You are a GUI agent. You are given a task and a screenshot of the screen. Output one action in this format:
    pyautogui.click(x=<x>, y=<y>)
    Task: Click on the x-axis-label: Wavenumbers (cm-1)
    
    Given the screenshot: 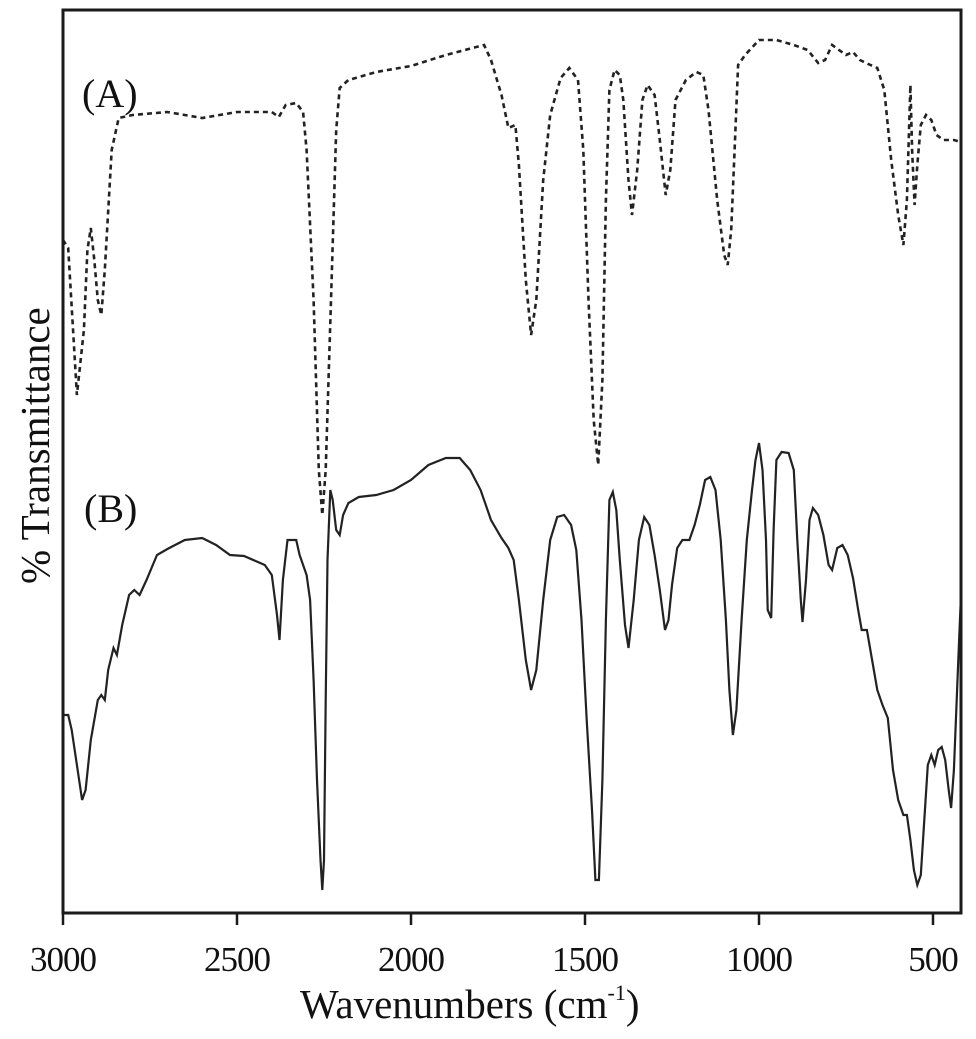 What is the action you would take?
    pyautogui.click(x=469, y=1004)
    